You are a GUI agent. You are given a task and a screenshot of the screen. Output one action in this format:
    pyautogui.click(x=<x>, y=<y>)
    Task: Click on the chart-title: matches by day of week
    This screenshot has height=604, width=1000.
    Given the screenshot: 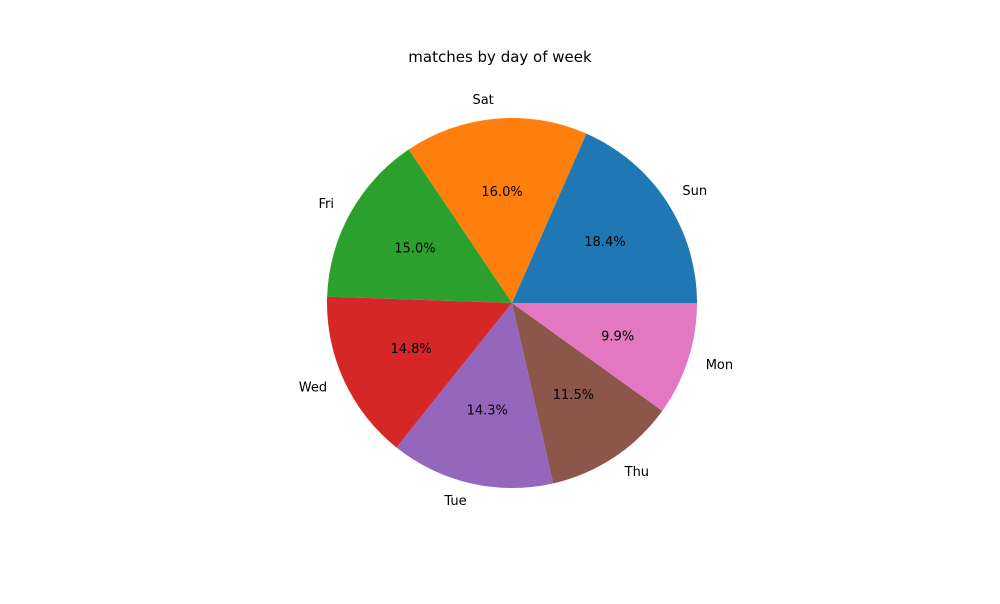 What is the action you would take?
    pyautogui.click(x=500, y=57)
    